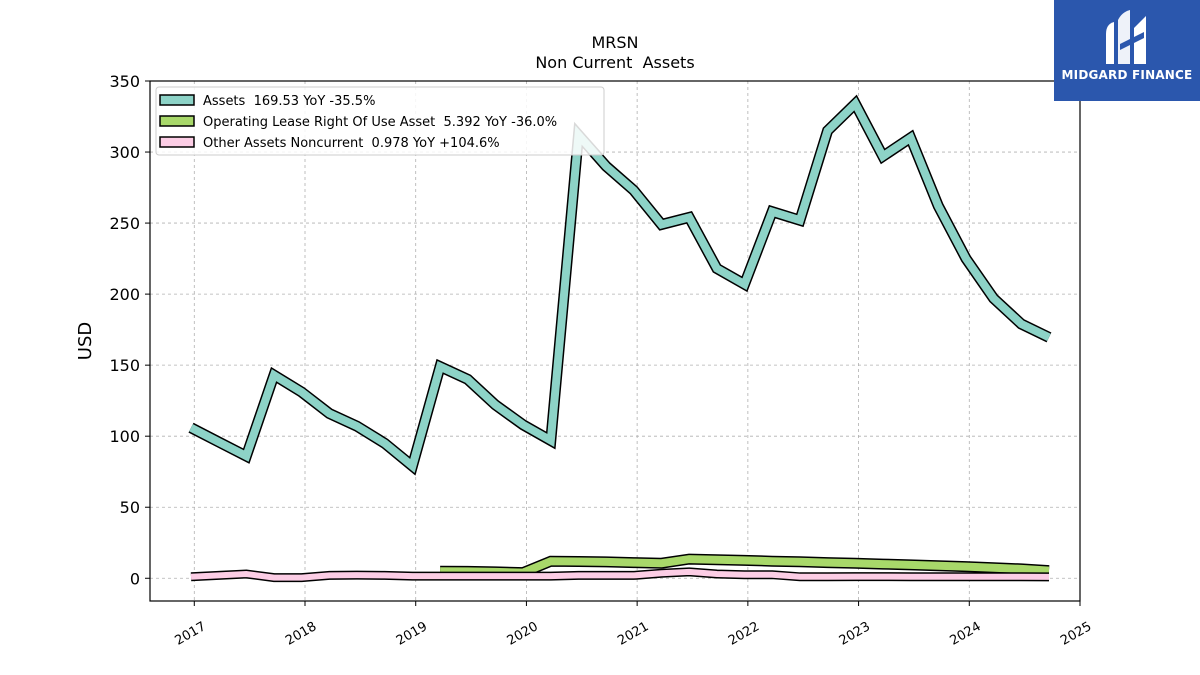  Describe the element at coordinates (744, 634) in the screenshot. I see `x-tick-label: 2022` at that location.